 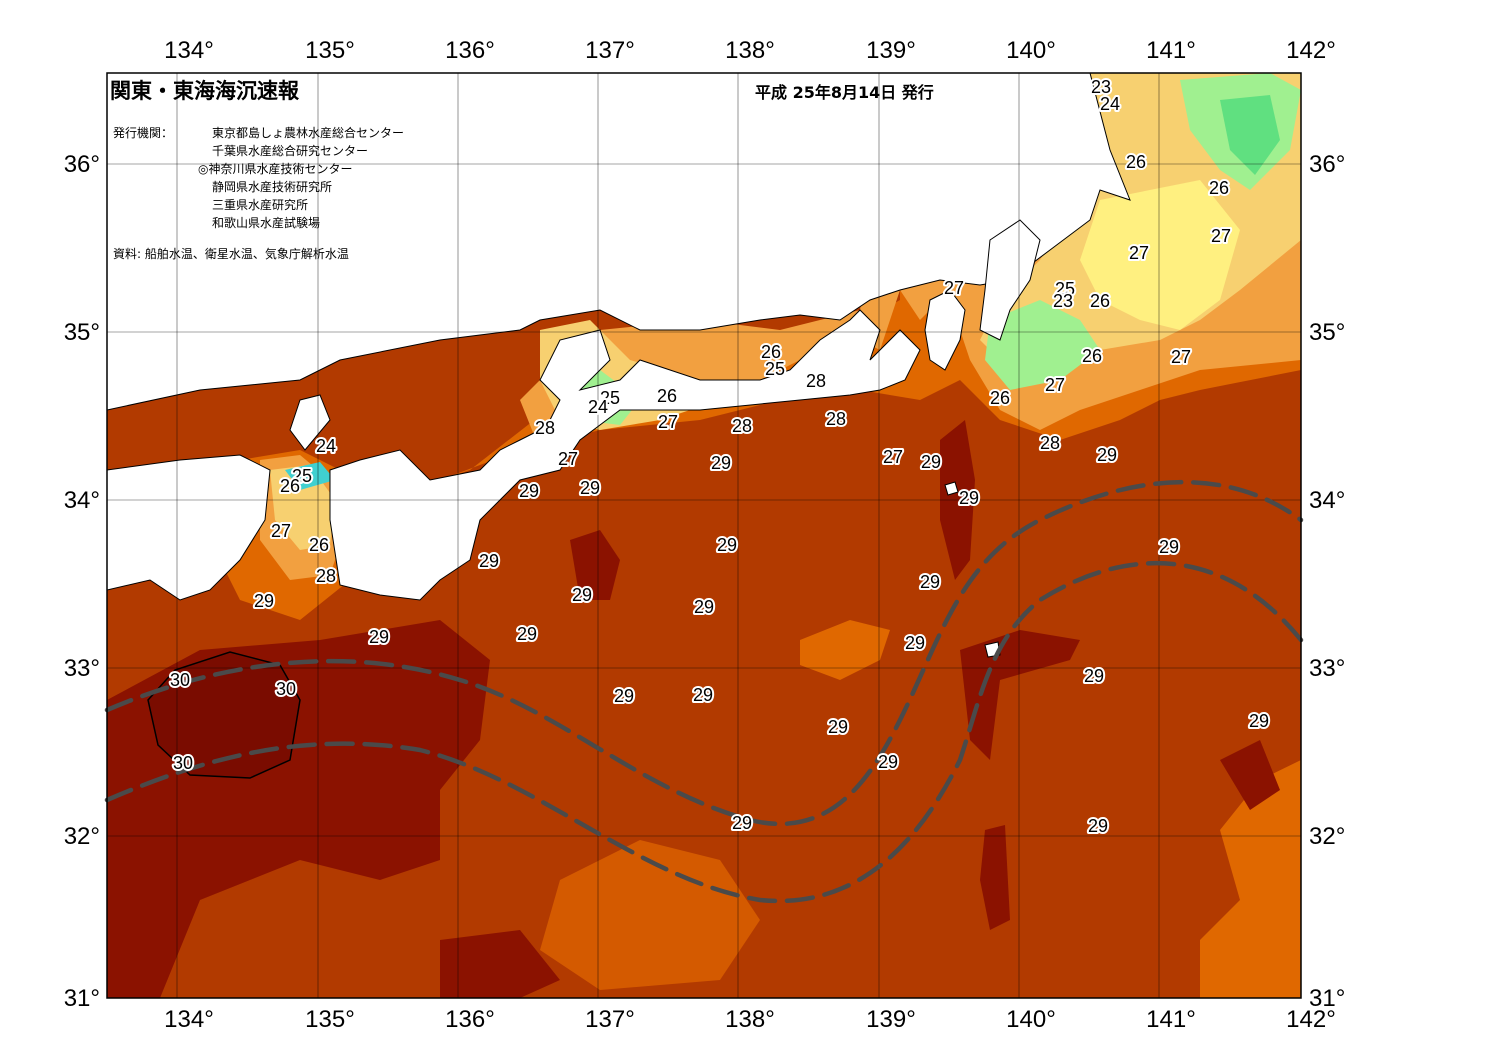 I want to click on lon-label-bottom: 138°, so click(x=750, y=1019).